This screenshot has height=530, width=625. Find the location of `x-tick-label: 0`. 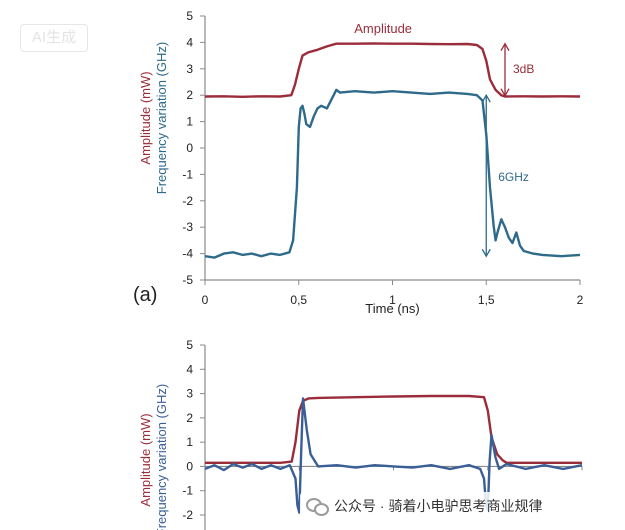

x-tick-label: 0 is located at coordinates (205, 300).